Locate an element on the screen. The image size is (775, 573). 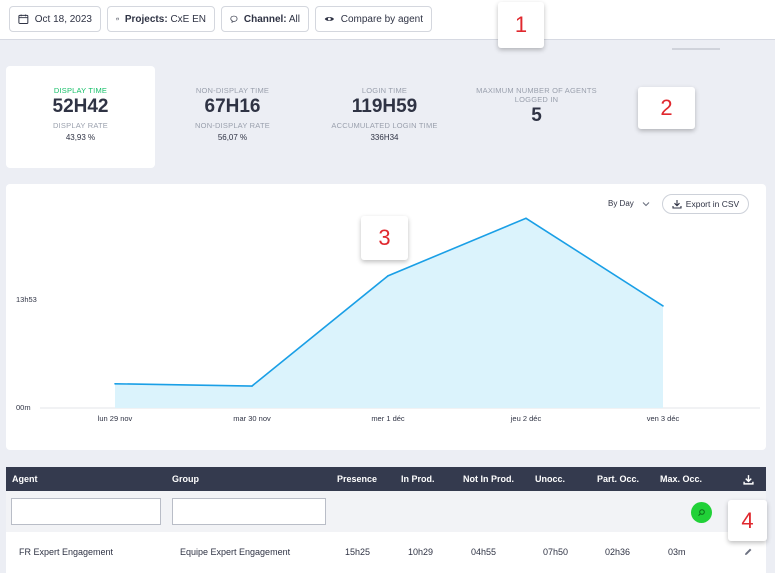
nondisplay-rate-label: NON-DISPLAY RATE is located at coordinates (232, 125).